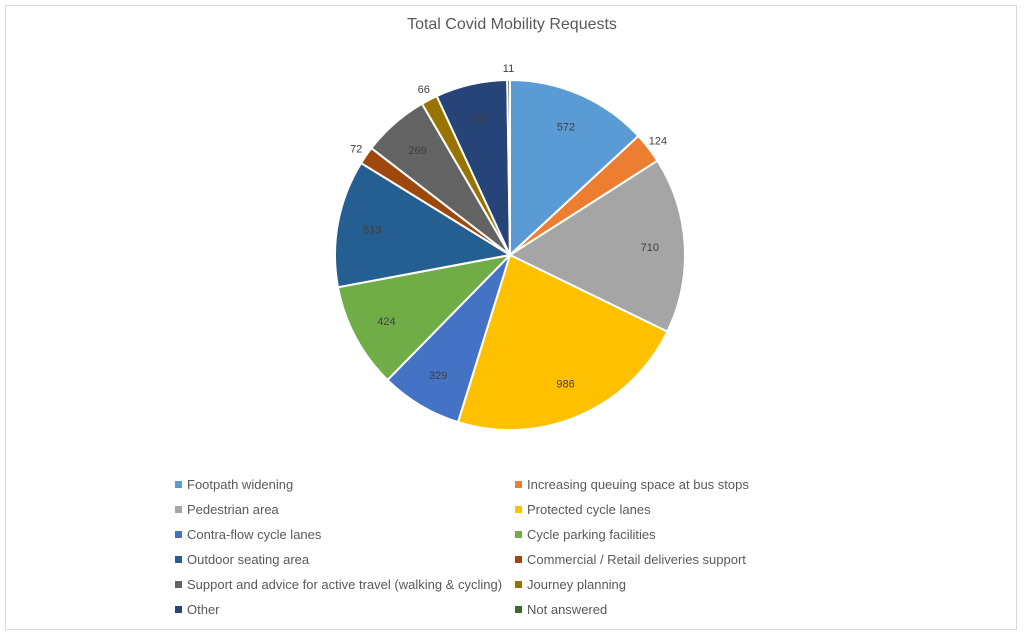 The width and height of the screenshot is (1024, 637). What do you see at coordinates (345, 609) in the screenshot?
I see `legend-item-10: Other` at bounding box center [345, 609].